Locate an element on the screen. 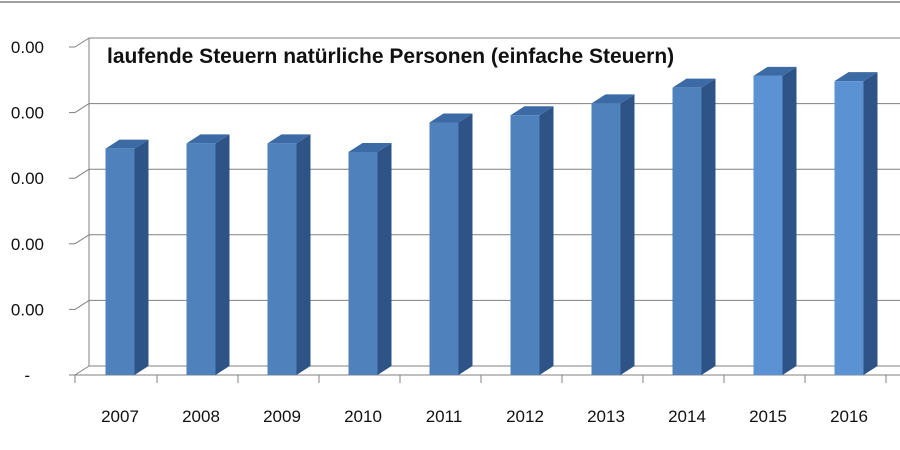  x-tick-label-2012: 2012 is located at coordinates (525, 416).